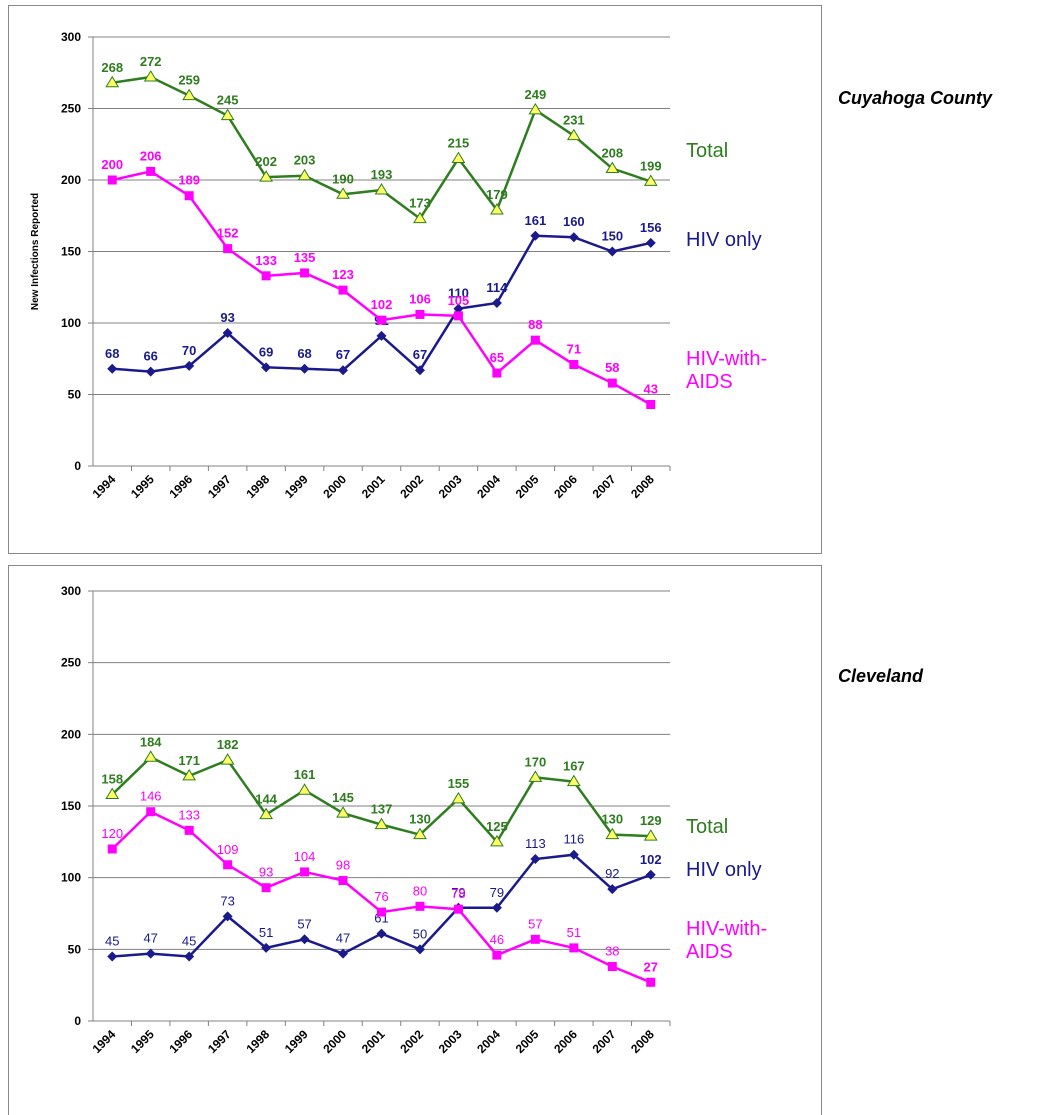 The width and height of the screenshot is (1045, 1115). I want to click on data-label: 78, so click(458, 893).